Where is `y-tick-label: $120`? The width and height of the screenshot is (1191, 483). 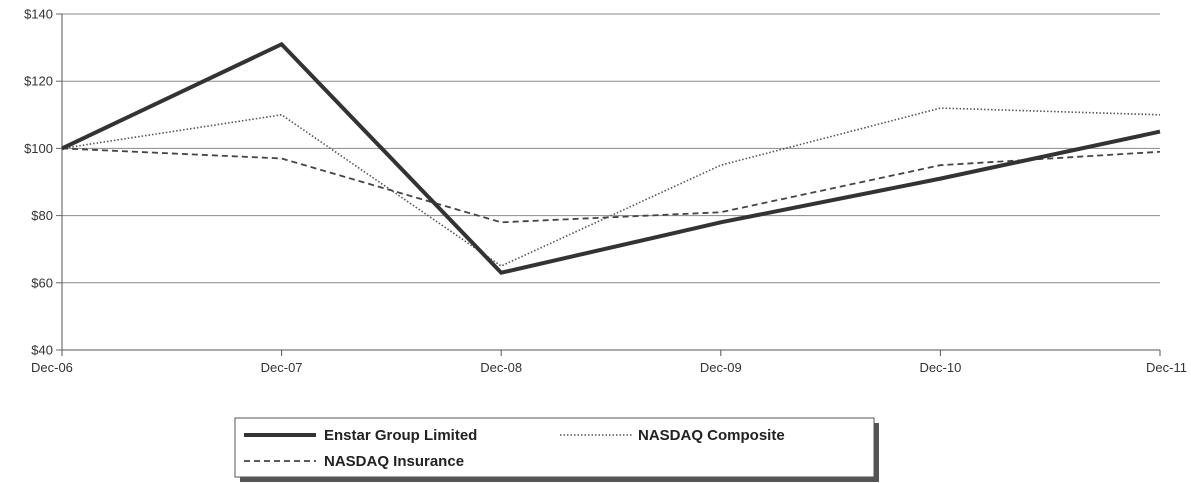 y-tick-label: $120 is located at coordinates (38, 81).